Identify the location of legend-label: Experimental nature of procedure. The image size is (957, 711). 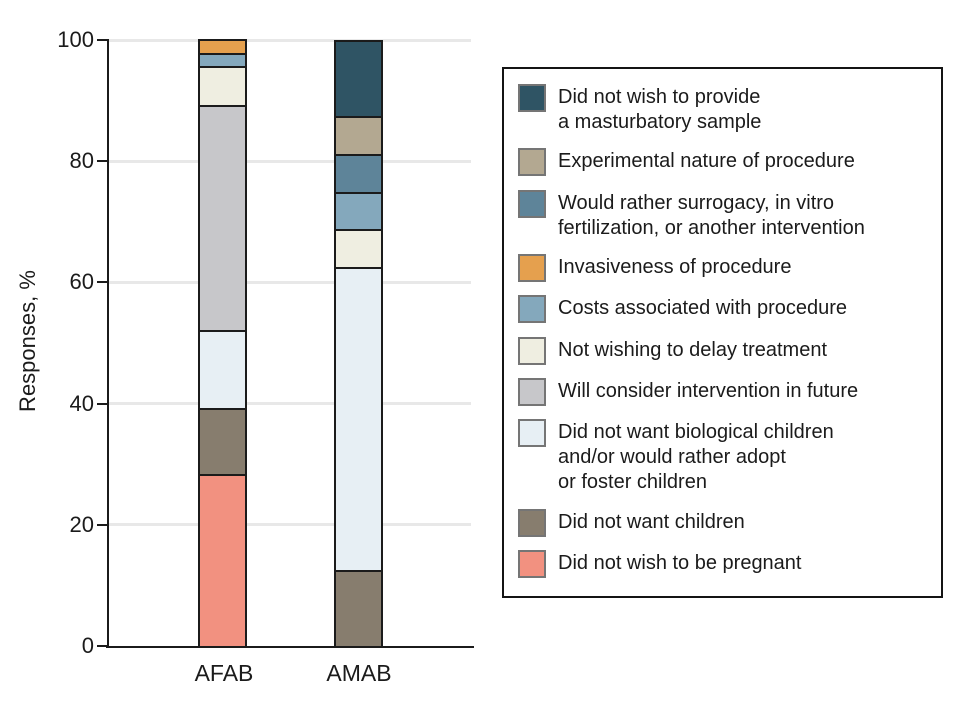
(706, 161).